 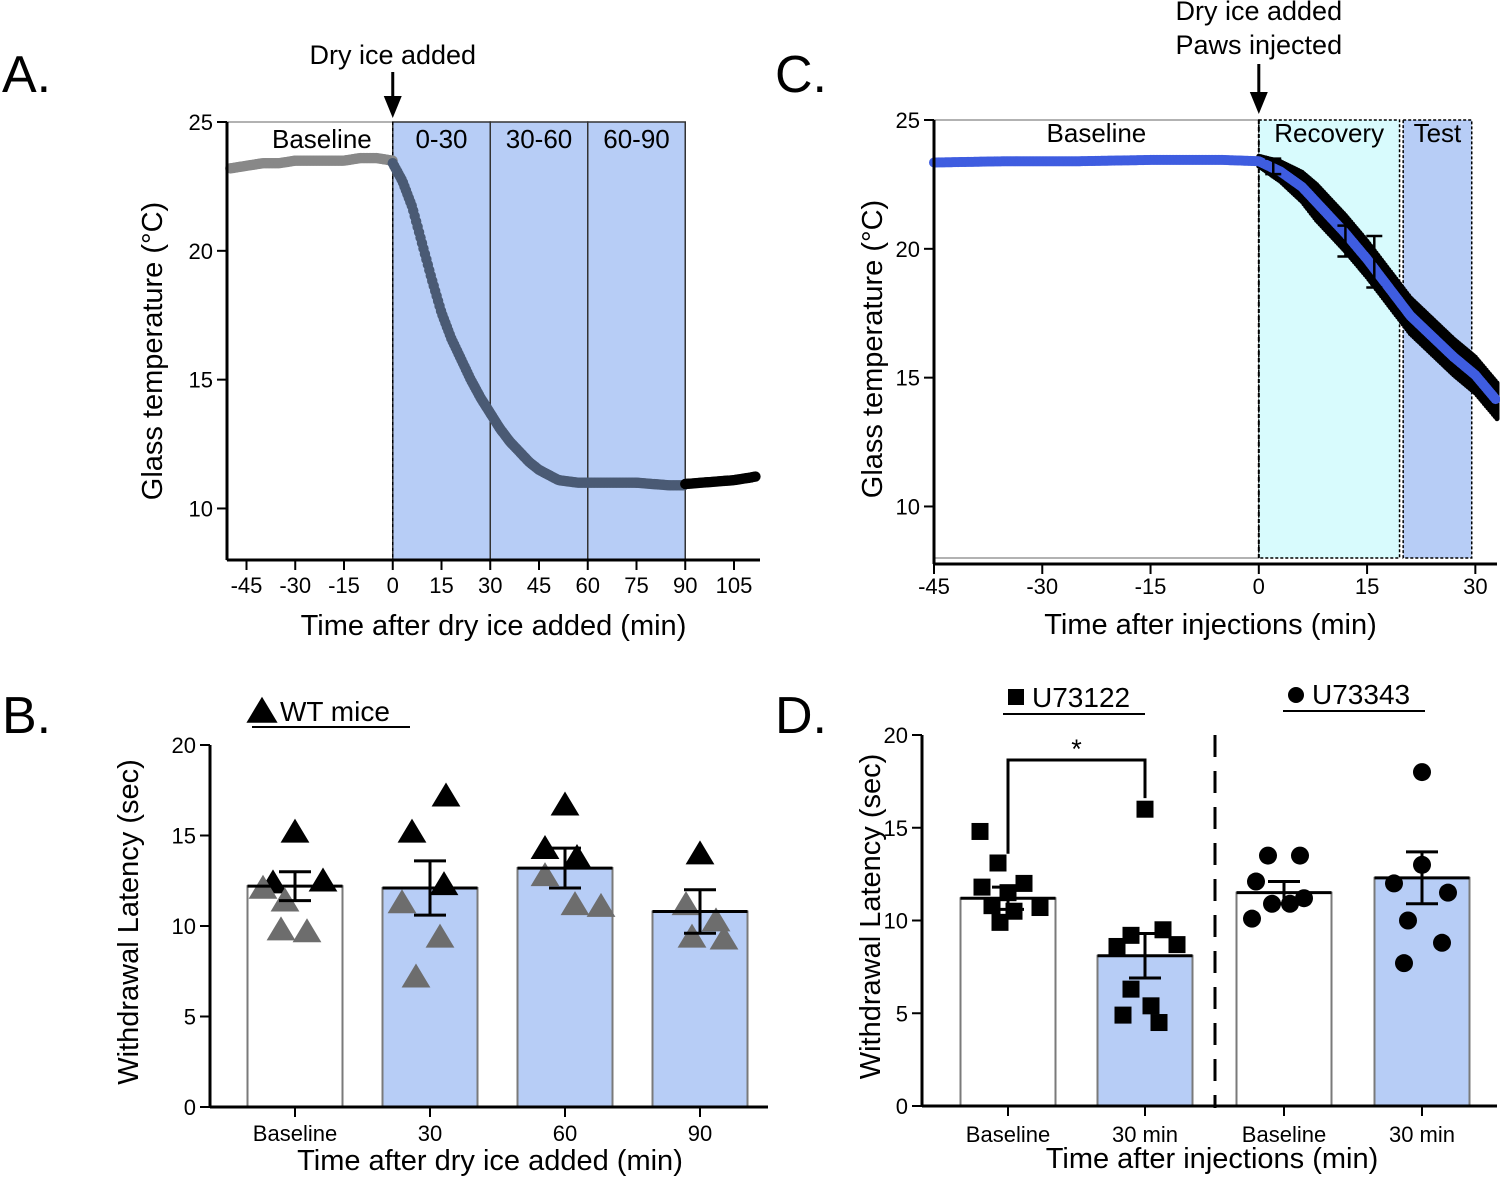 What do you see at coordinates (1042, 586) in the screenshot?
I see `x-tick-label: -30` at bounding box center [1042, 586].